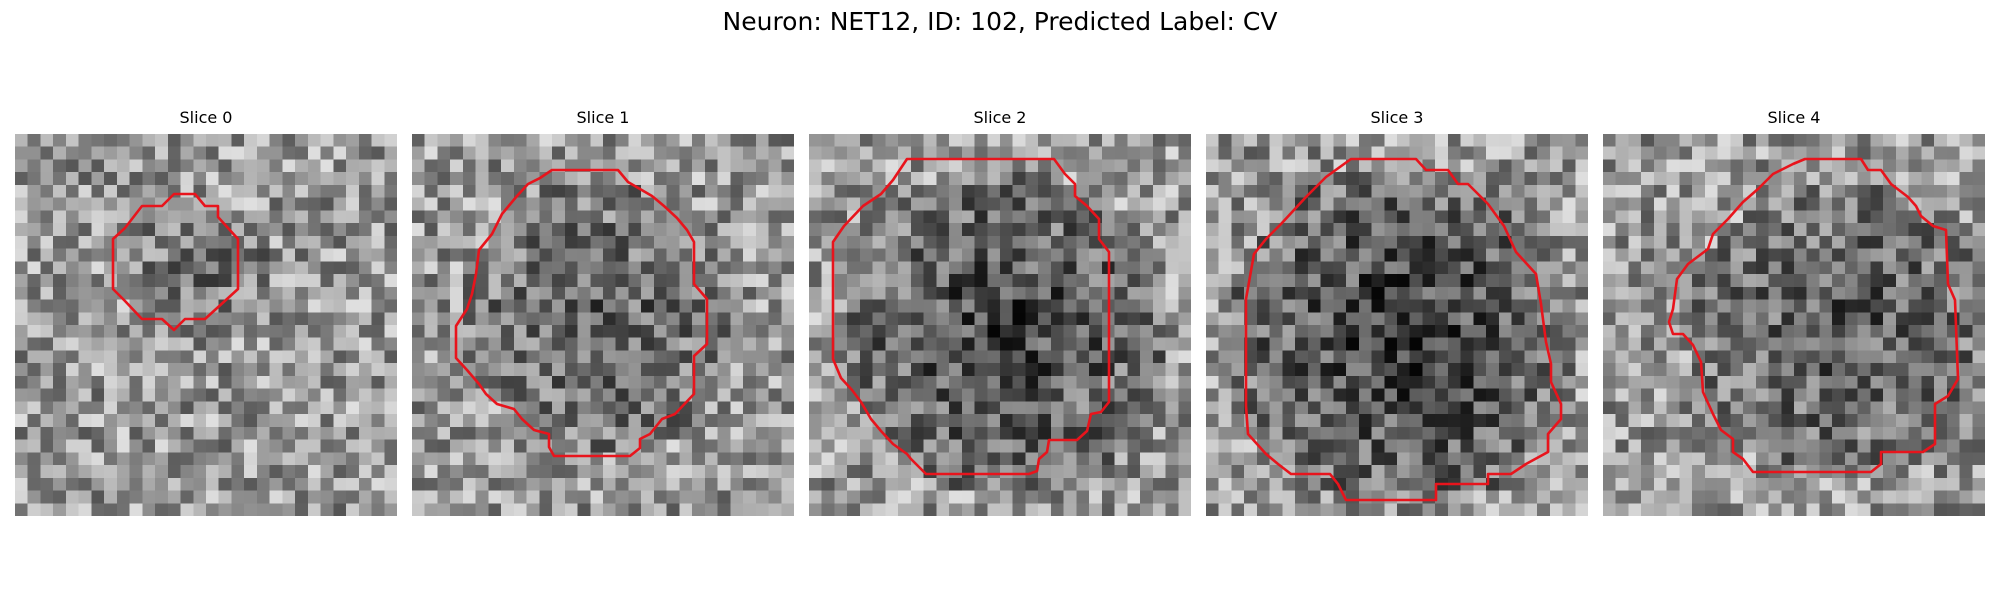 The image size is (2000, 600). What do you see at coordinates (1000, 117) in the screenshot?
I see `slice-title: Slice 2` at bounding box center [1000, 117].